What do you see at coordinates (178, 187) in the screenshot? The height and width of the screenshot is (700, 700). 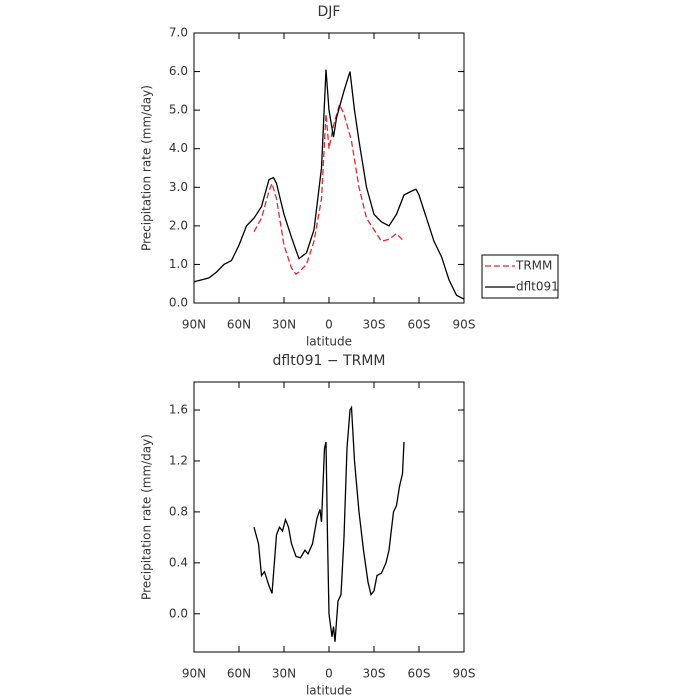 I see `y-tick-label: 3.0` at bounding box center [178, 187].